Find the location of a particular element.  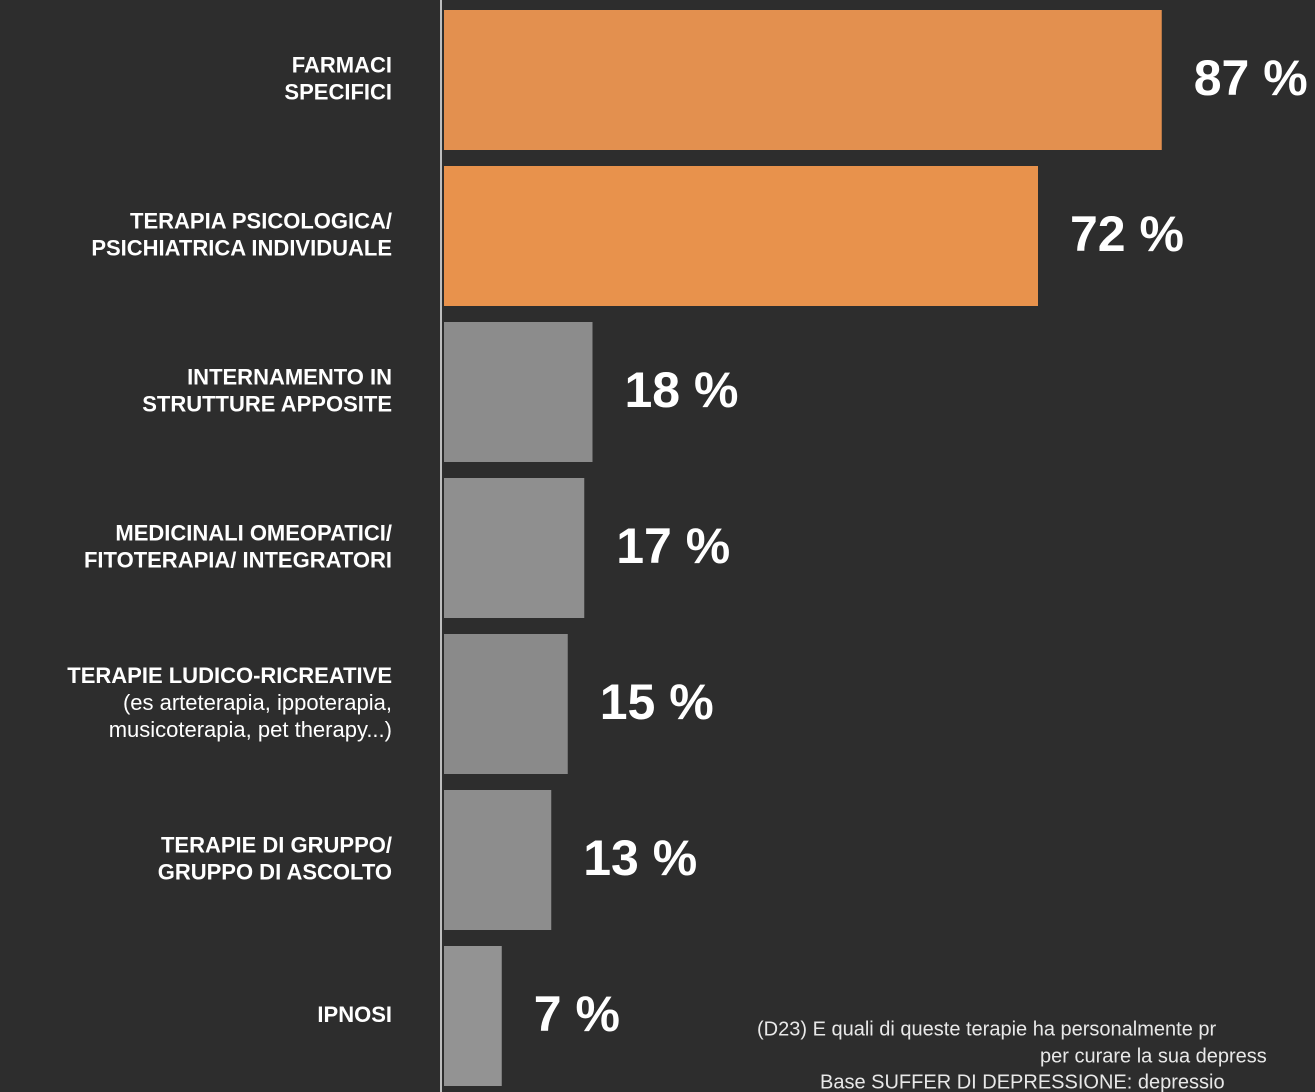

value-label: 87 % is located at coordinates (1251, 78).